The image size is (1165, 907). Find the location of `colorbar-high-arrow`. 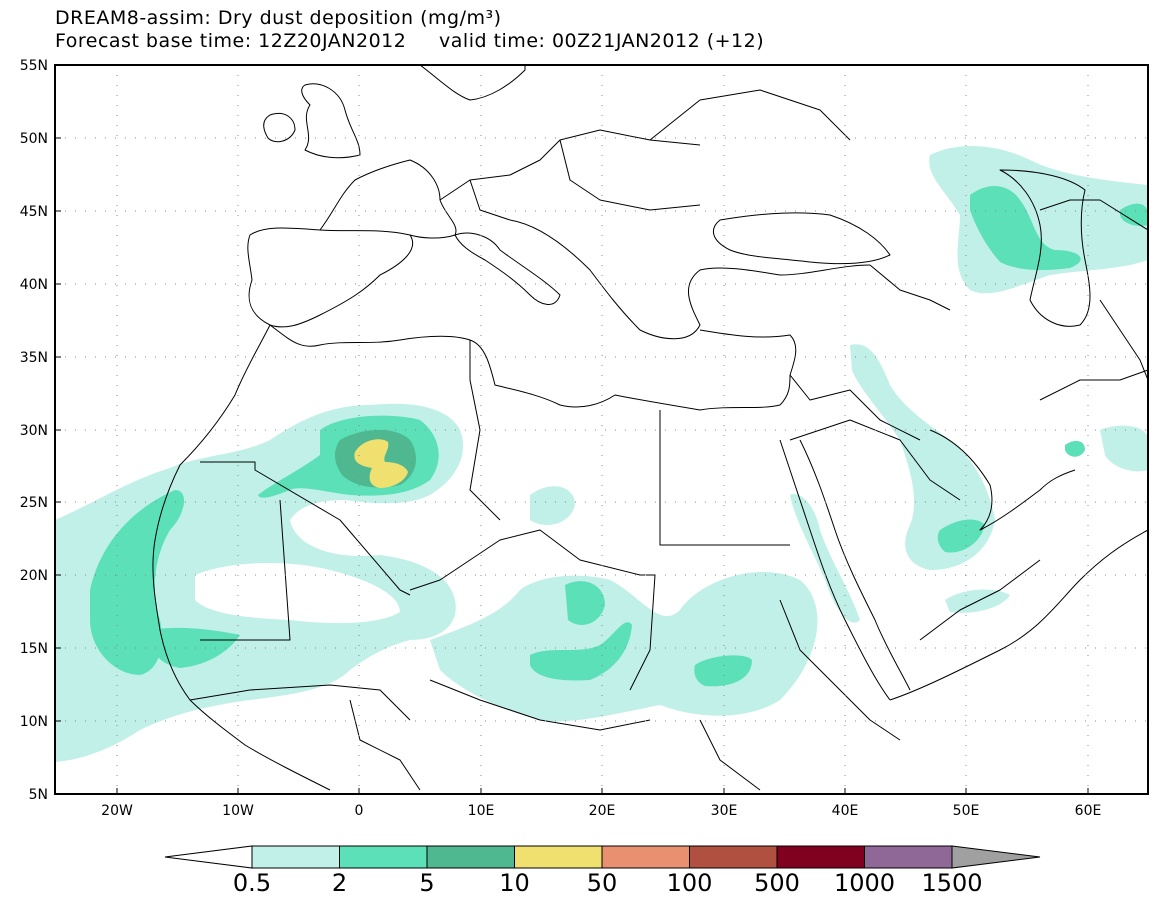

colorbar-high-arrow is located at coordinates (996, 857).